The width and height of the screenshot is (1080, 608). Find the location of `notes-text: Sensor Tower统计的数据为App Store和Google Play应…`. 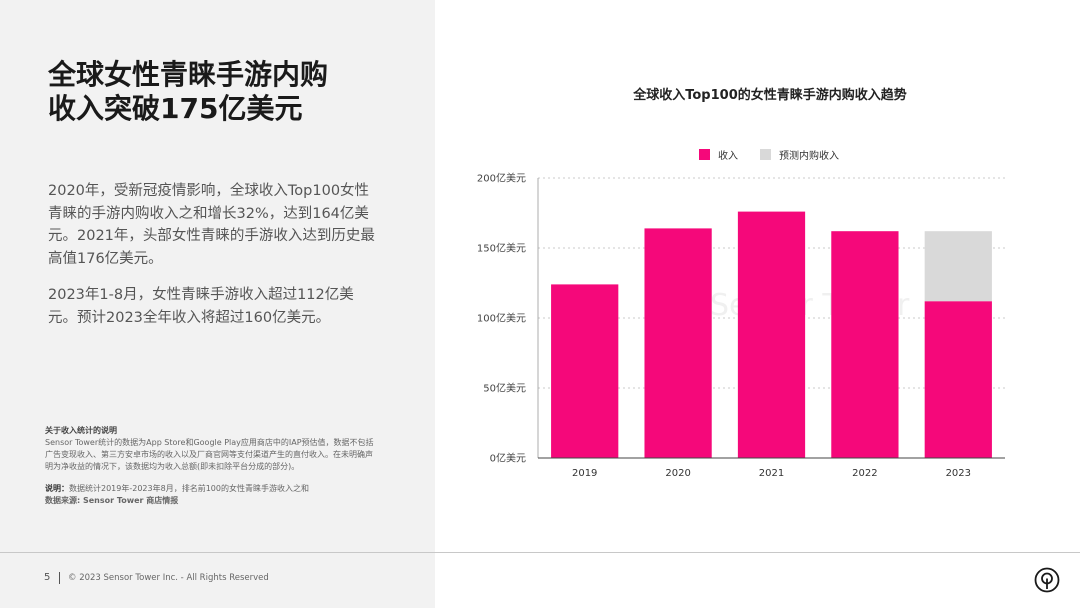

notes-text: Sensor Tower统计的数据为App Store和Google Play应… is located at coordinates (209, 454).